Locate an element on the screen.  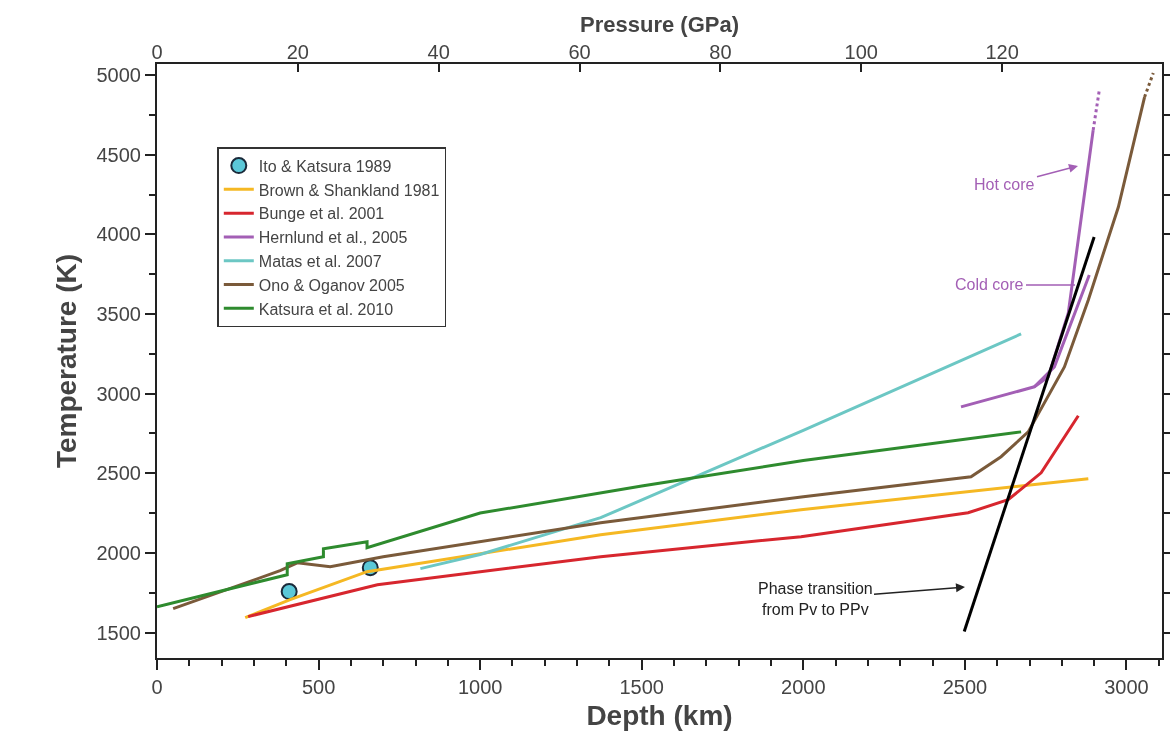
legend-label: Ono & Oganov 2005 is located at coordinates (331, 285).